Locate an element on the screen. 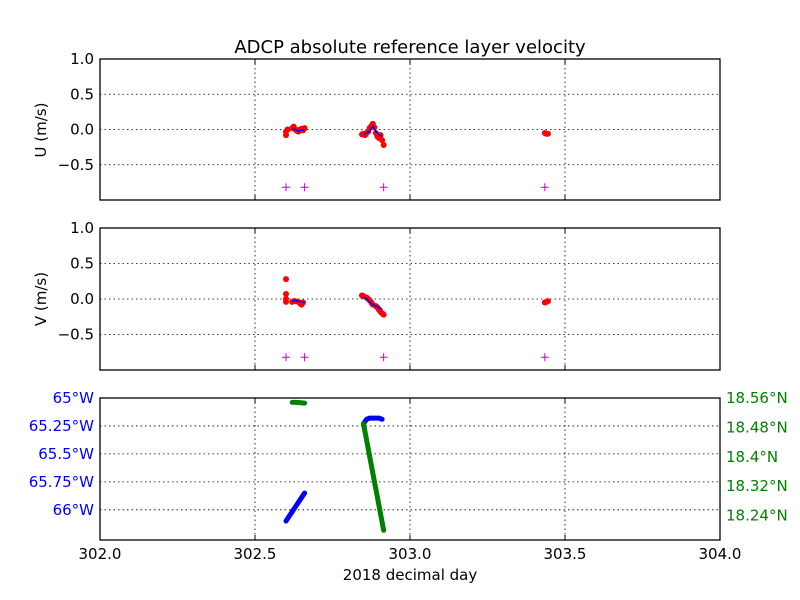  x-tick-label: 303.0 is located at coordinates (410, 554).